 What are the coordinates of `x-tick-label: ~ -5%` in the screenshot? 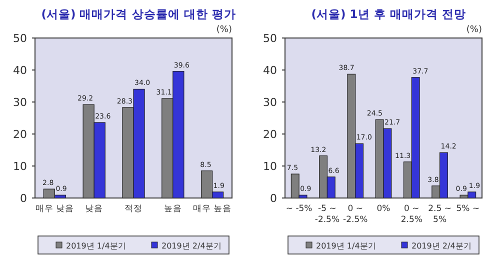 It's located at (299, 209).